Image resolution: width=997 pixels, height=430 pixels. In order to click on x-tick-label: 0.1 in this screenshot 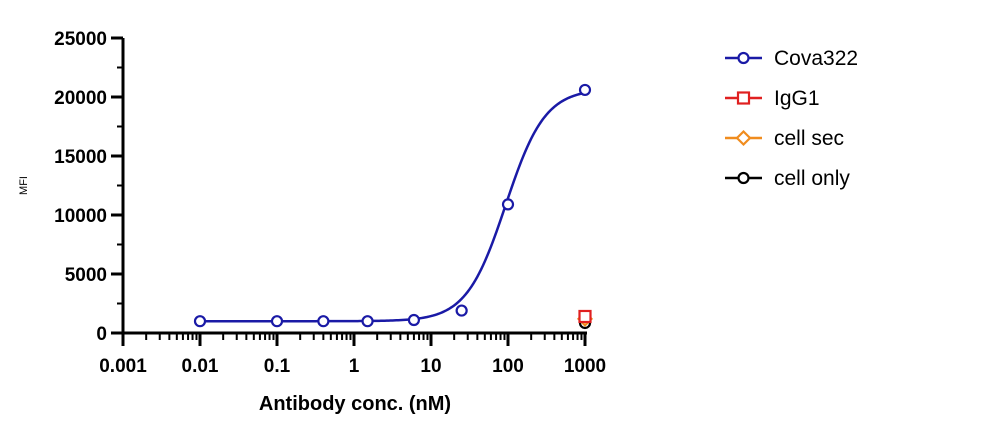, I will do `click(277, 366)`.